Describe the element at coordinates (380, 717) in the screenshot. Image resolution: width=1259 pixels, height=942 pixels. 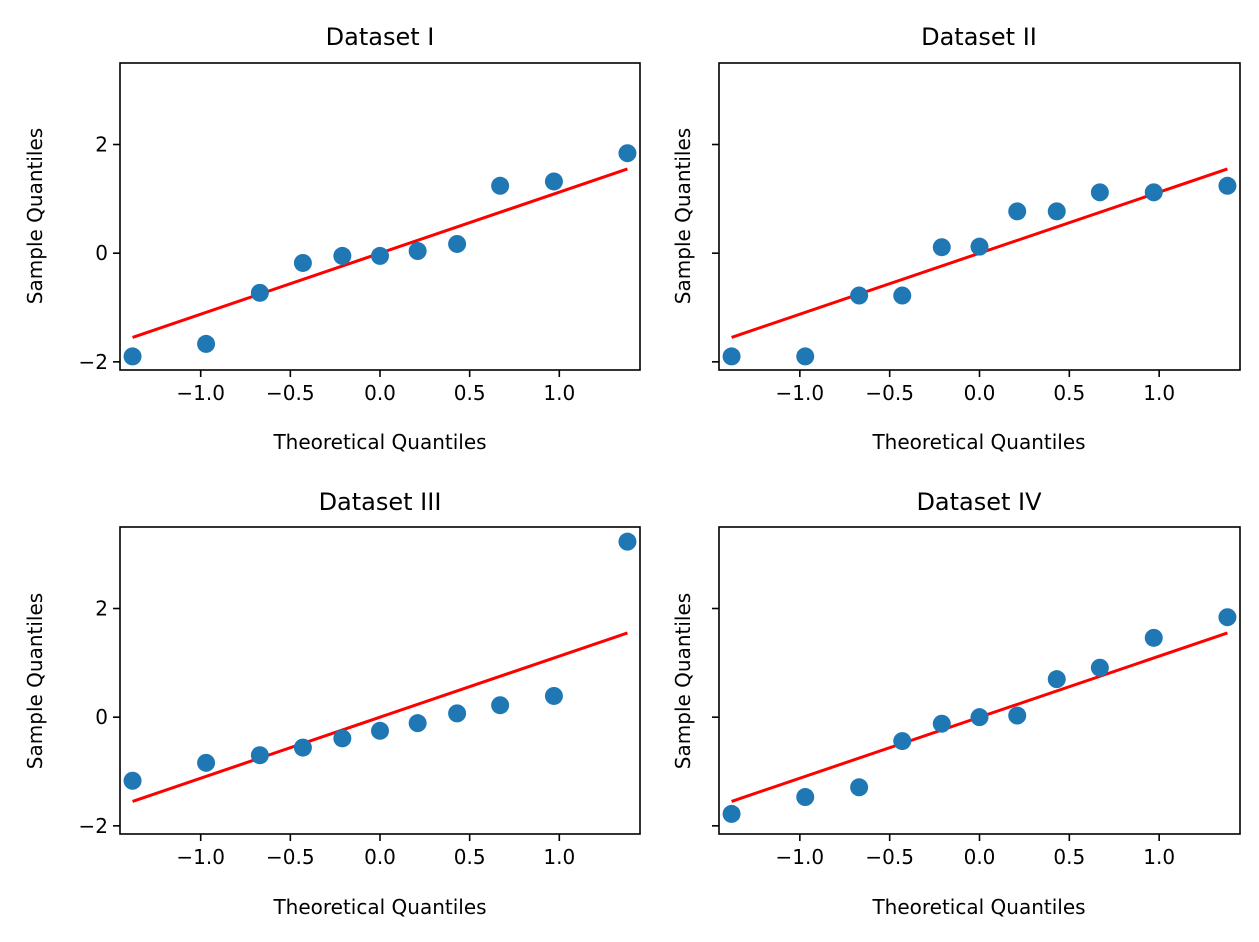
I see `reference-line` at that location.